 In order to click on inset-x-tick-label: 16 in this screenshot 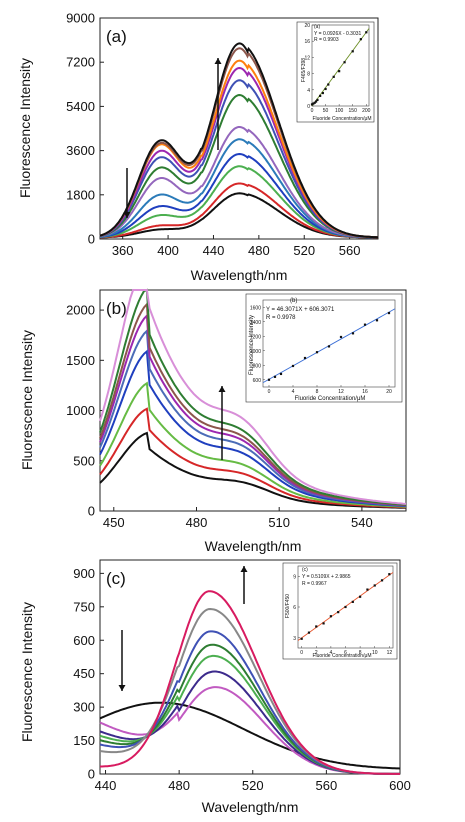, I will do `click(365, 392)`.